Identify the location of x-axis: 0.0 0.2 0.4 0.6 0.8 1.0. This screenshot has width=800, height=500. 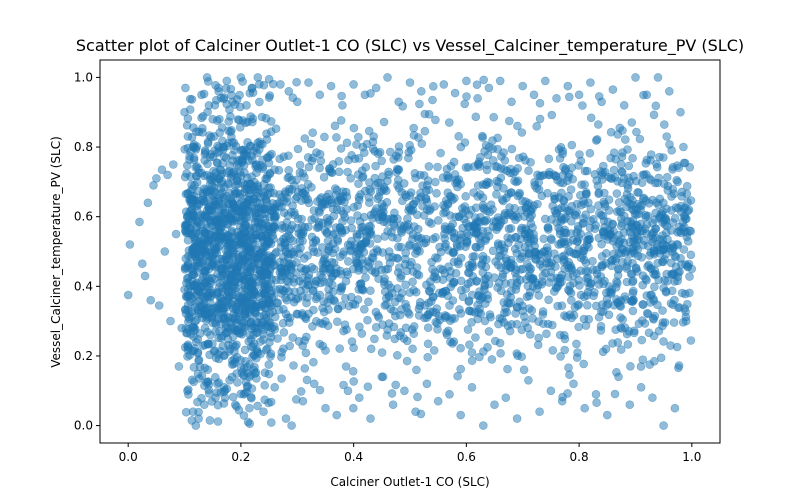
(410, 453).